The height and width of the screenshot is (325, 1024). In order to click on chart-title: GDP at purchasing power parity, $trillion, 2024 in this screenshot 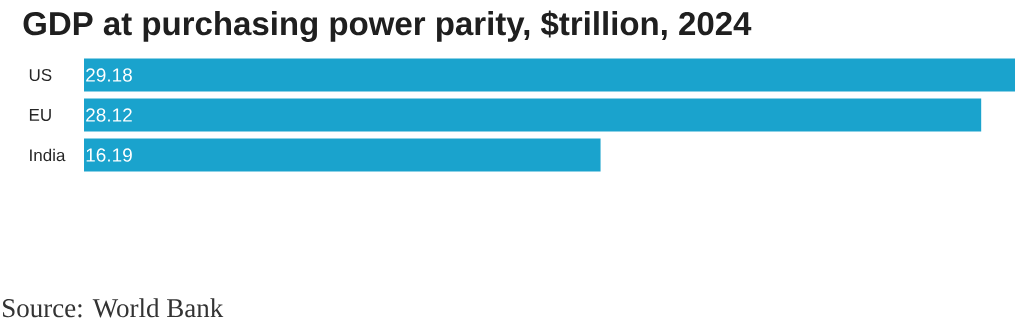, I will do `click(387, 26)`.